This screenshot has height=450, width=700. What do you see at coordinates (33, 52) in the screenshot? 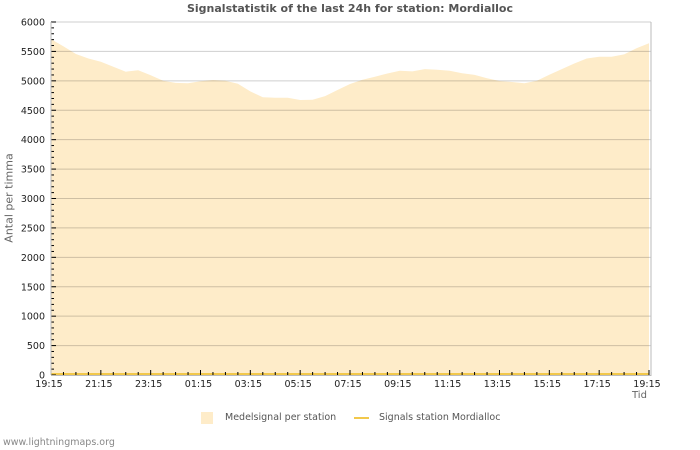
I see `svg-text: 5500` at bounding box center [33, 52].